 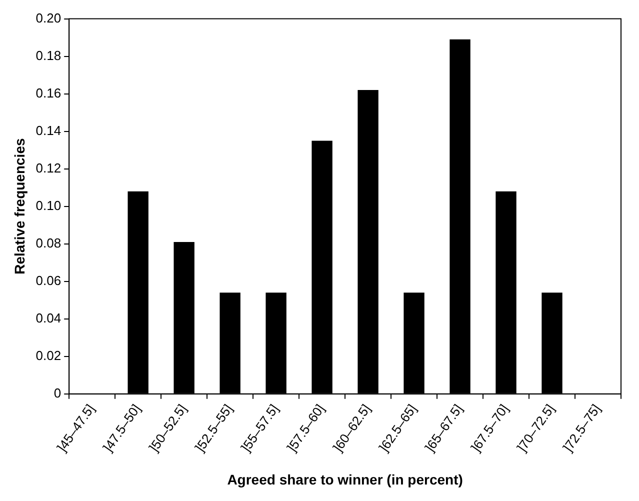 I want to click on y-tick-label: 0.06, so click(x=49, y=280).